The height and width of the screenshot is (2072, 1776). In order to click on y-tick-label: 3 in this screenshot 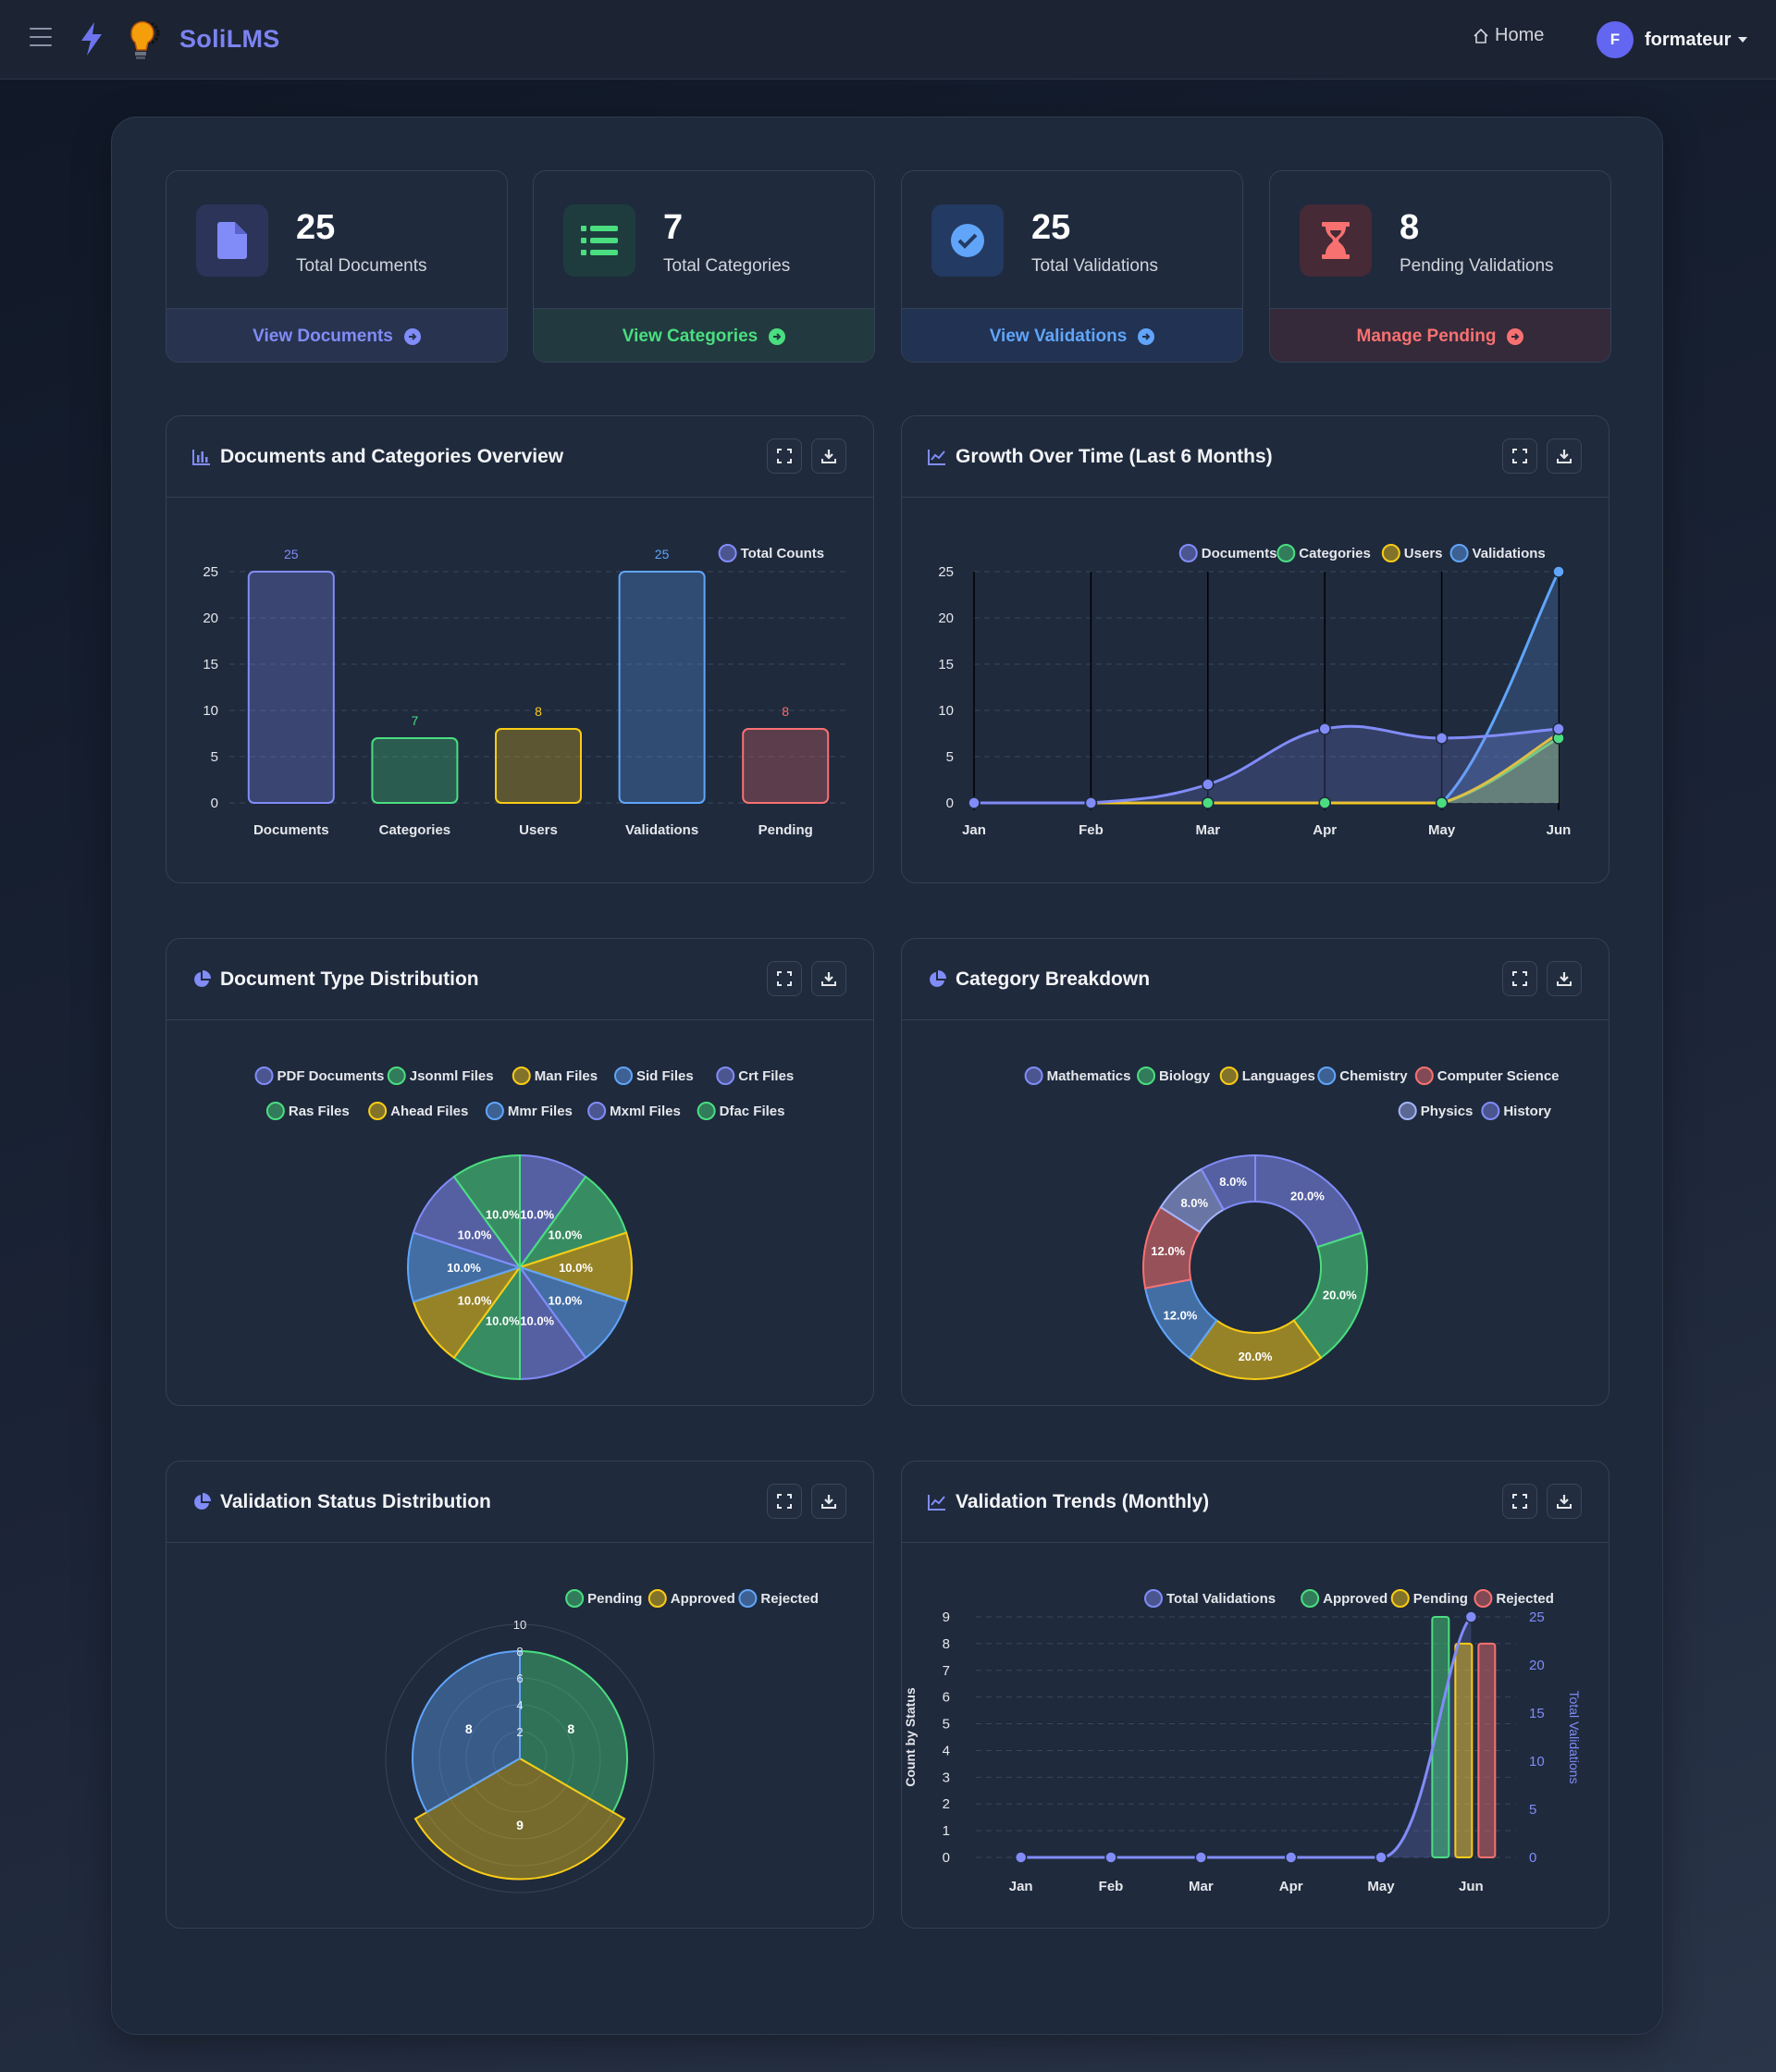, I will do `click(947, 1778)`.